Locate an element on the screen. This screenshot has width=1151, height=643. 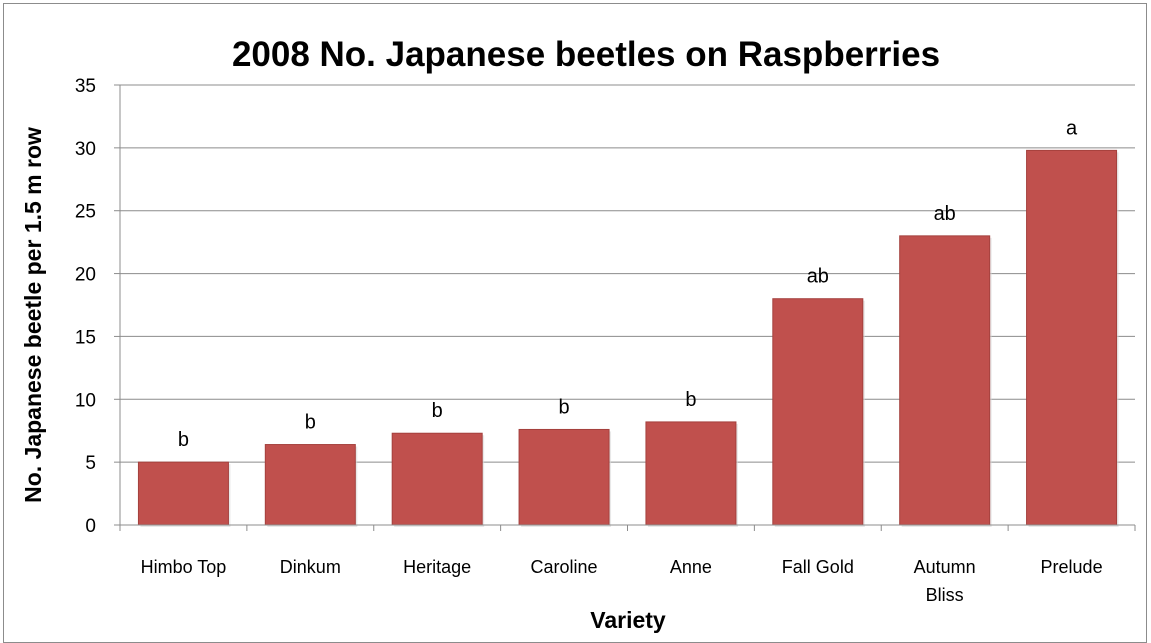
x-tick-label: Dinkum is located at coordinates (310, 567).